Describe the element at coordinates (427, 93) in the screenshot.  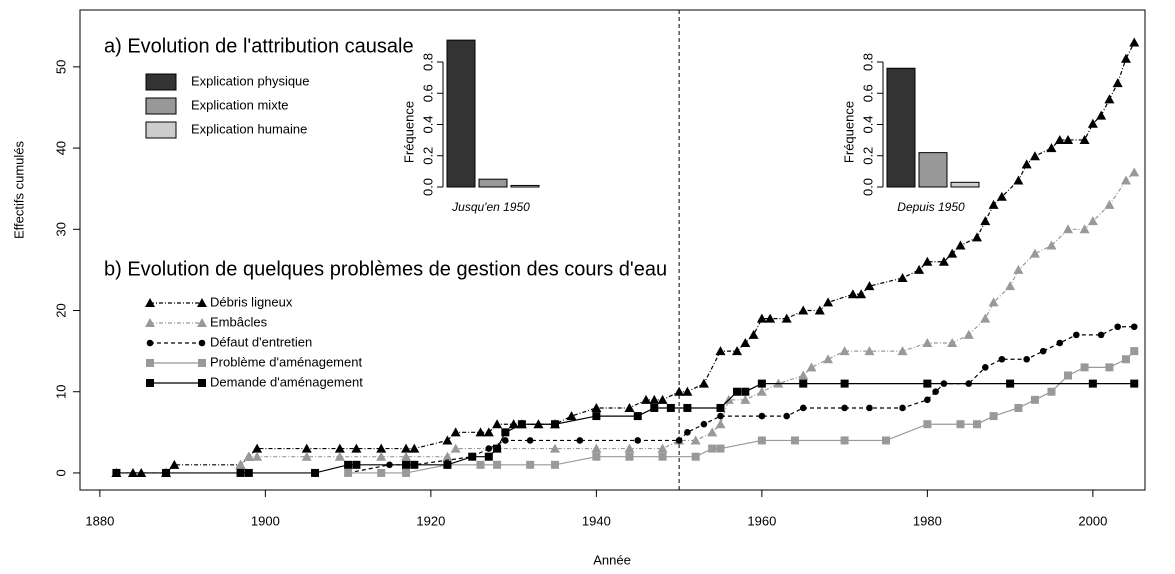
I see `y-tick-label: 0.6` at that location.